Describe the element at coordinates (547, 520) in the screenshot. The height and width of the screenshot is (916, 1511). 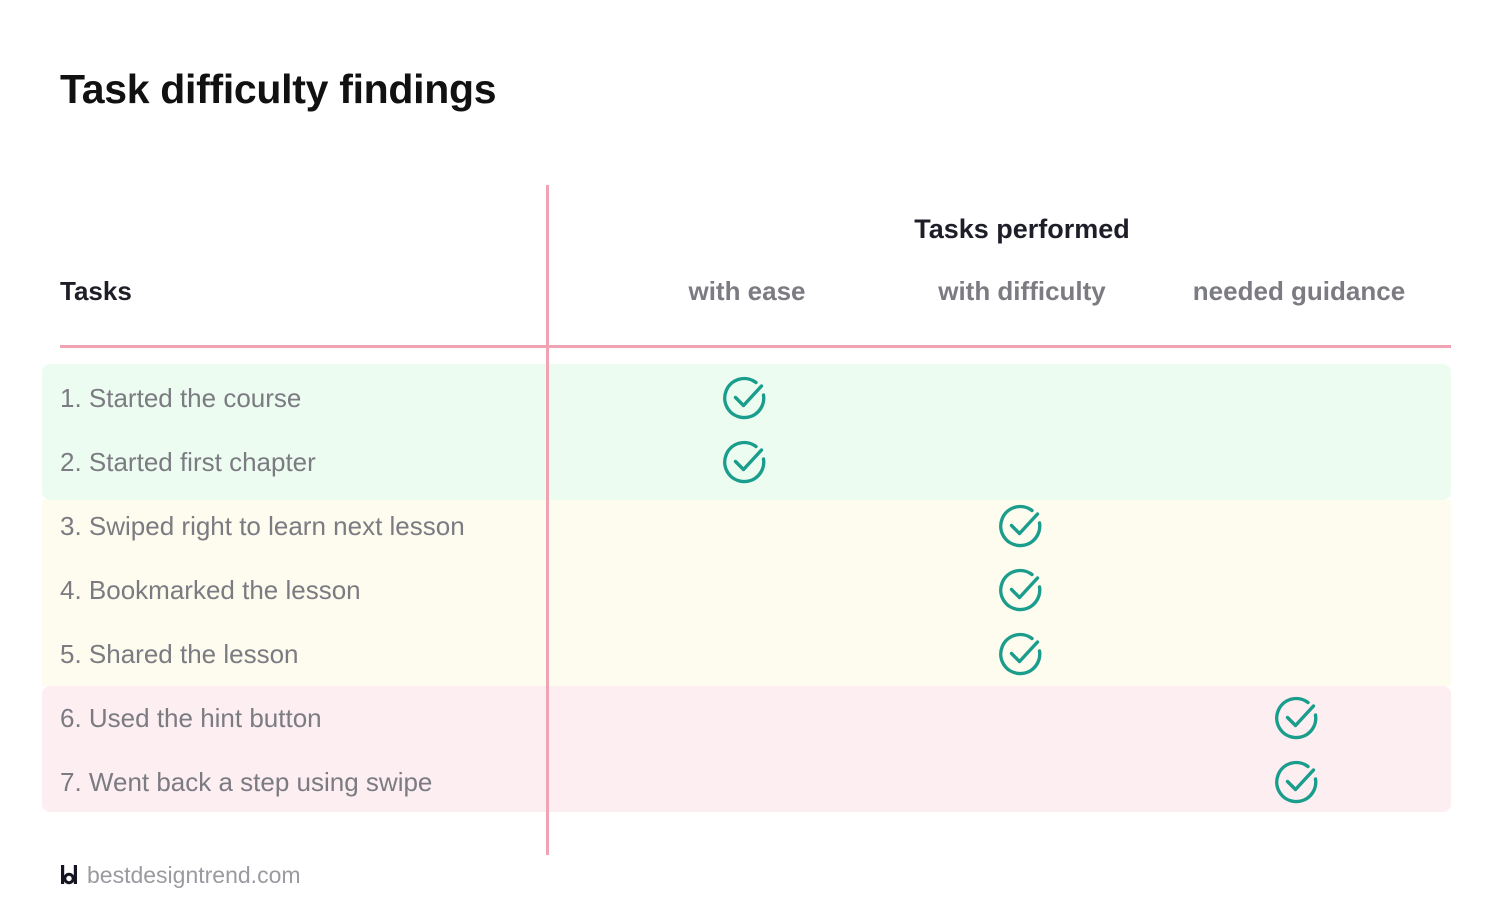
I see `column-divider` at that location.